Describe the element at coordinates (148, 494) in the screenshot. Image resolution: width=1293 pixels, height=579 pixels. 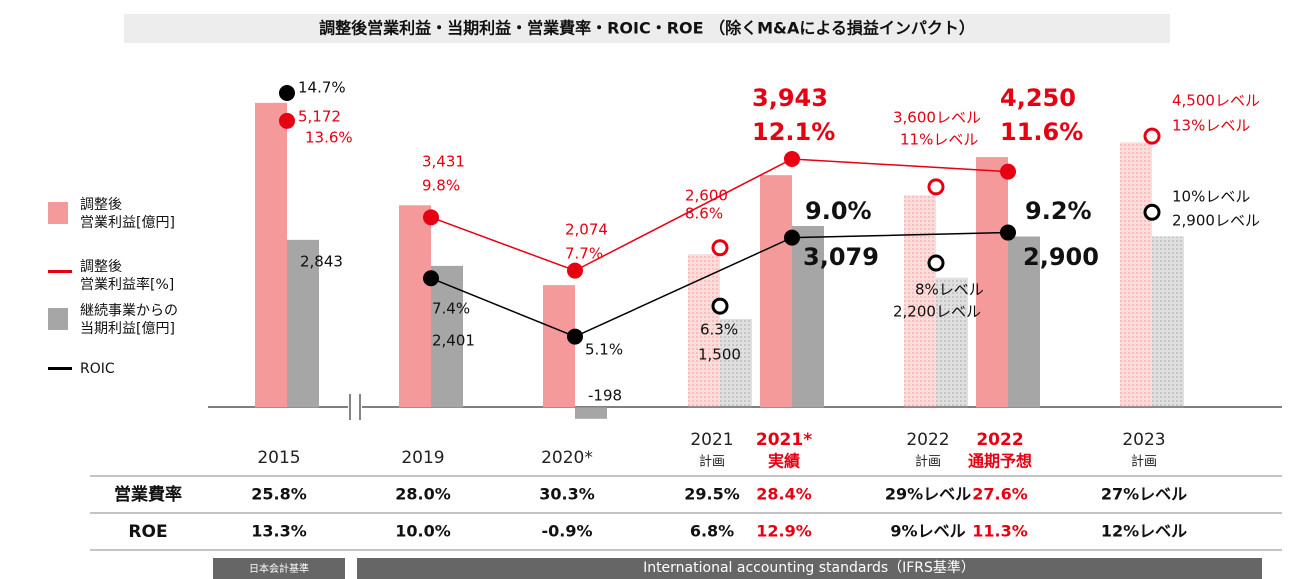
I see `row-header: 営業費率` at that location.